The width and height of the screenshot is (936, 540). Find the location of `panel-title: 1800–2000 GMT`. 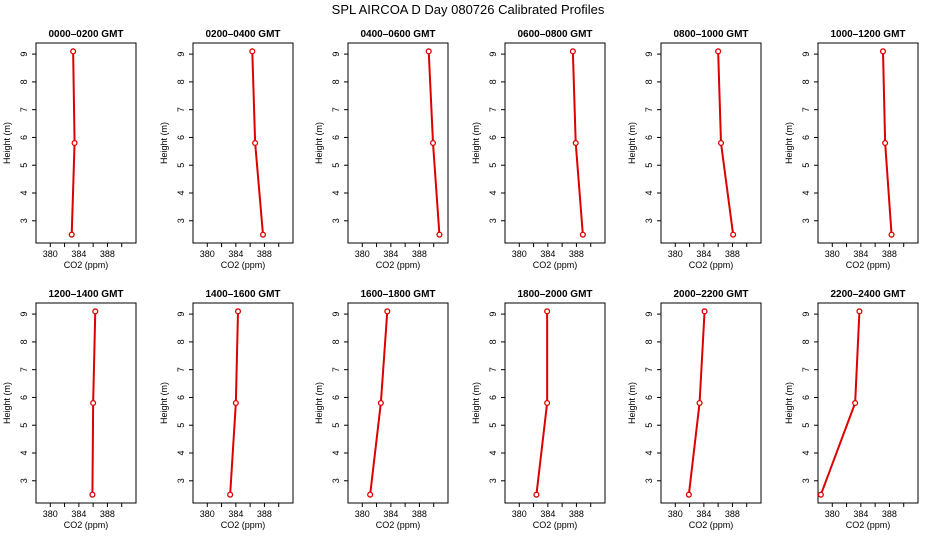

panel-title: 1800–2000 GMT is located at coordinates (554, 294).